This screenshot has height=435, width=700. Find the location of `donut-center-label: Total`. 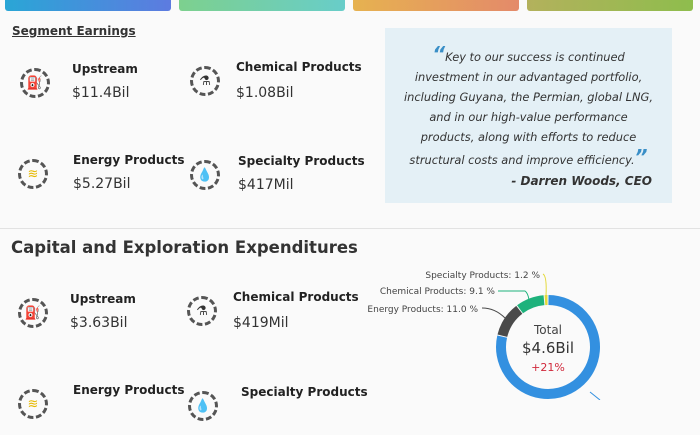

donut-center-label: Total is located at coordinates (547, 330).